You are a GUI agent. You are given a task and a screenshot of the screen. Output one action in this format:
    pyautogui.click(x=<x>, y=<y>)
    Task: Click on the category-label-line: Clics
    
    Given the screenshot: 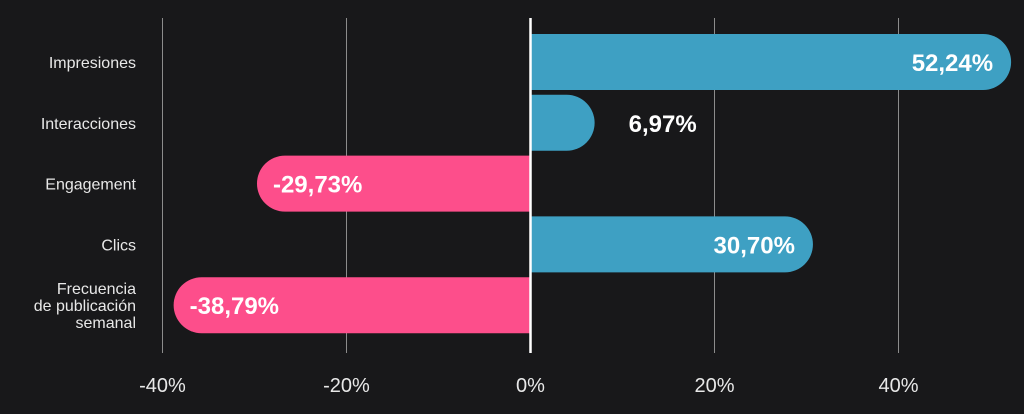 What is the action you would take?
    pyautogui.click(x=118, y=245)
    